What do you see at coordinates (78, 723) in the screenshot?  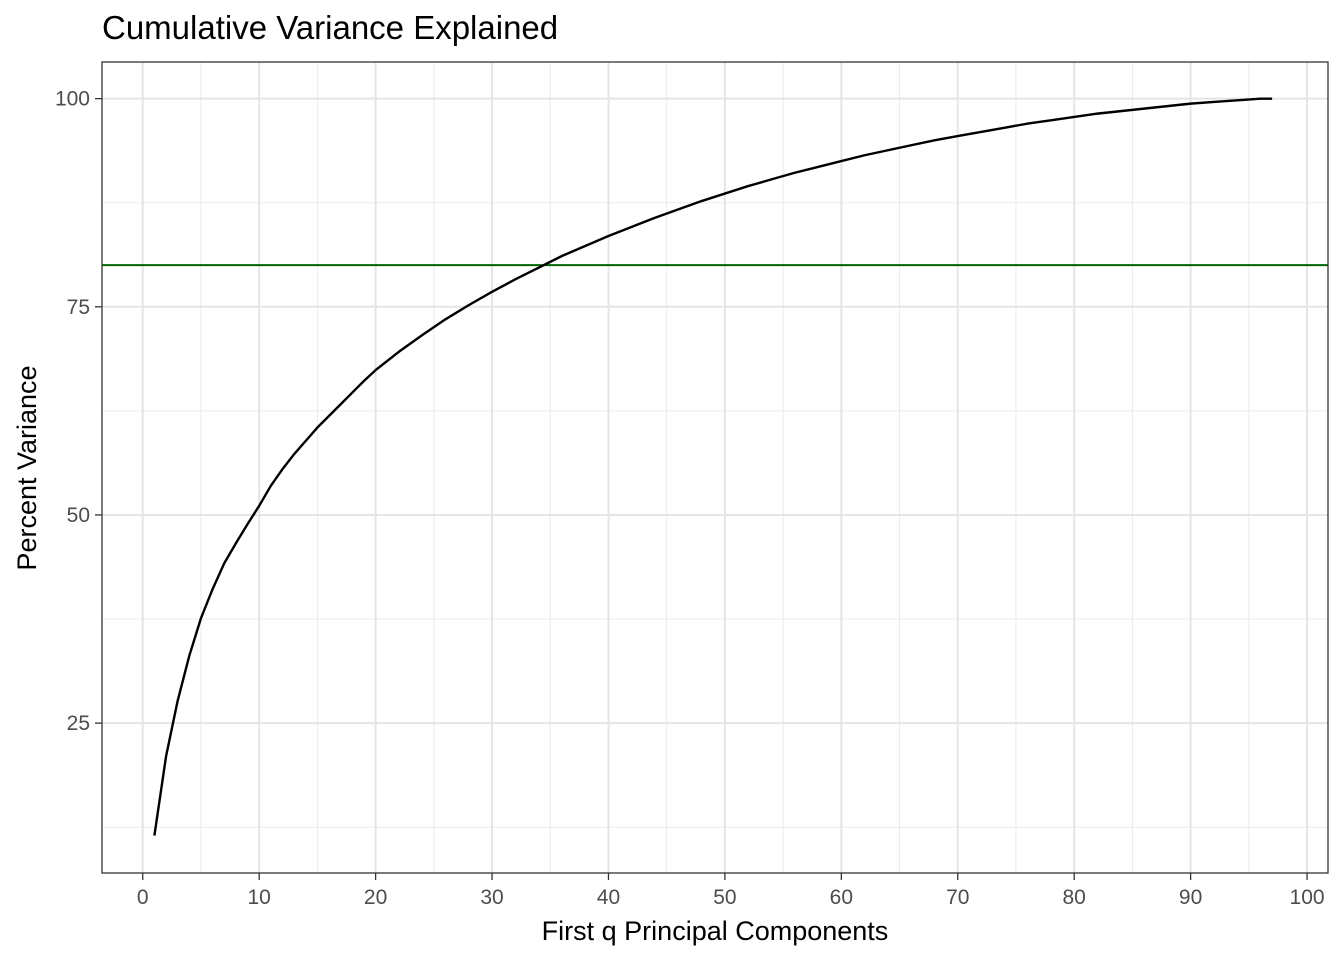 I see `y-tick-label: 25` at bounding box center [78, 723].